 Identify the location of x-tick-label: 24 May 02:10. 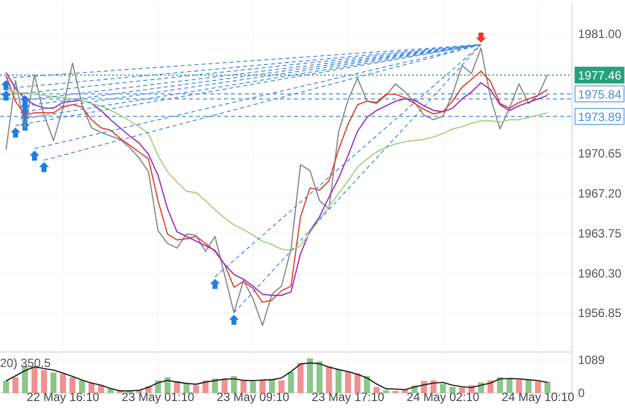
(443, 397).